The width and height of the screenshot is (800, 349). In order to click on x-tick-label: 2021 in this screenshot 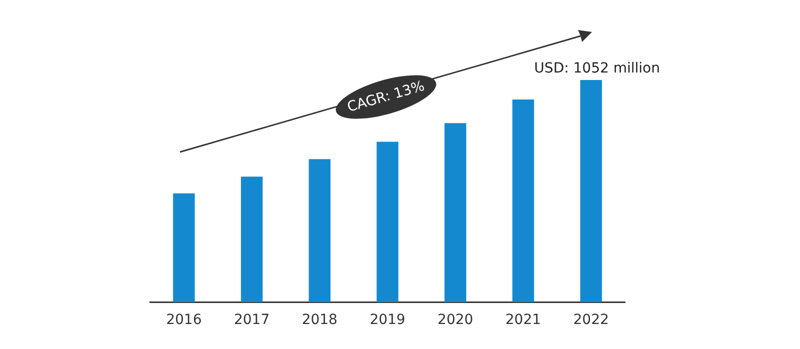, I will do `click(523, 320)`.